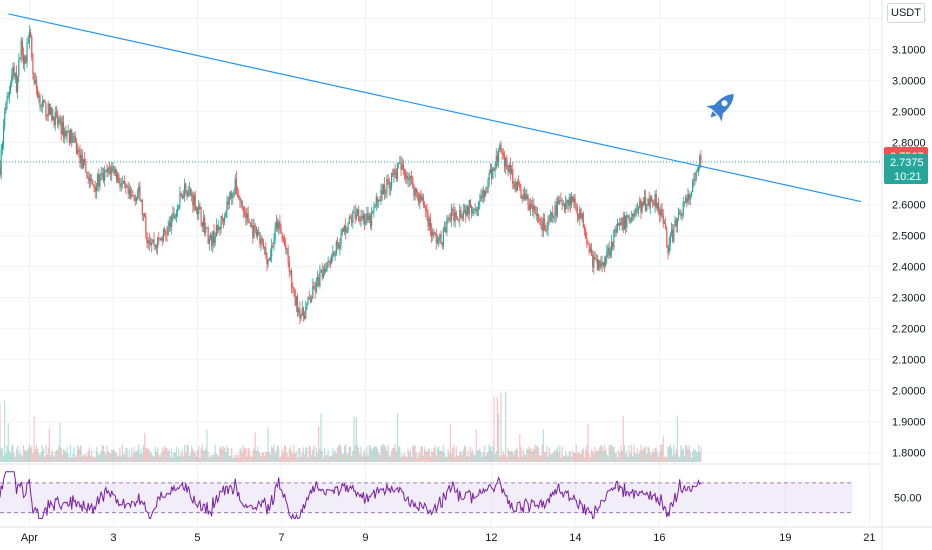 This screenshot has height=550, width=932. I want to click on time-tick-label: 5, so click(197, 538).